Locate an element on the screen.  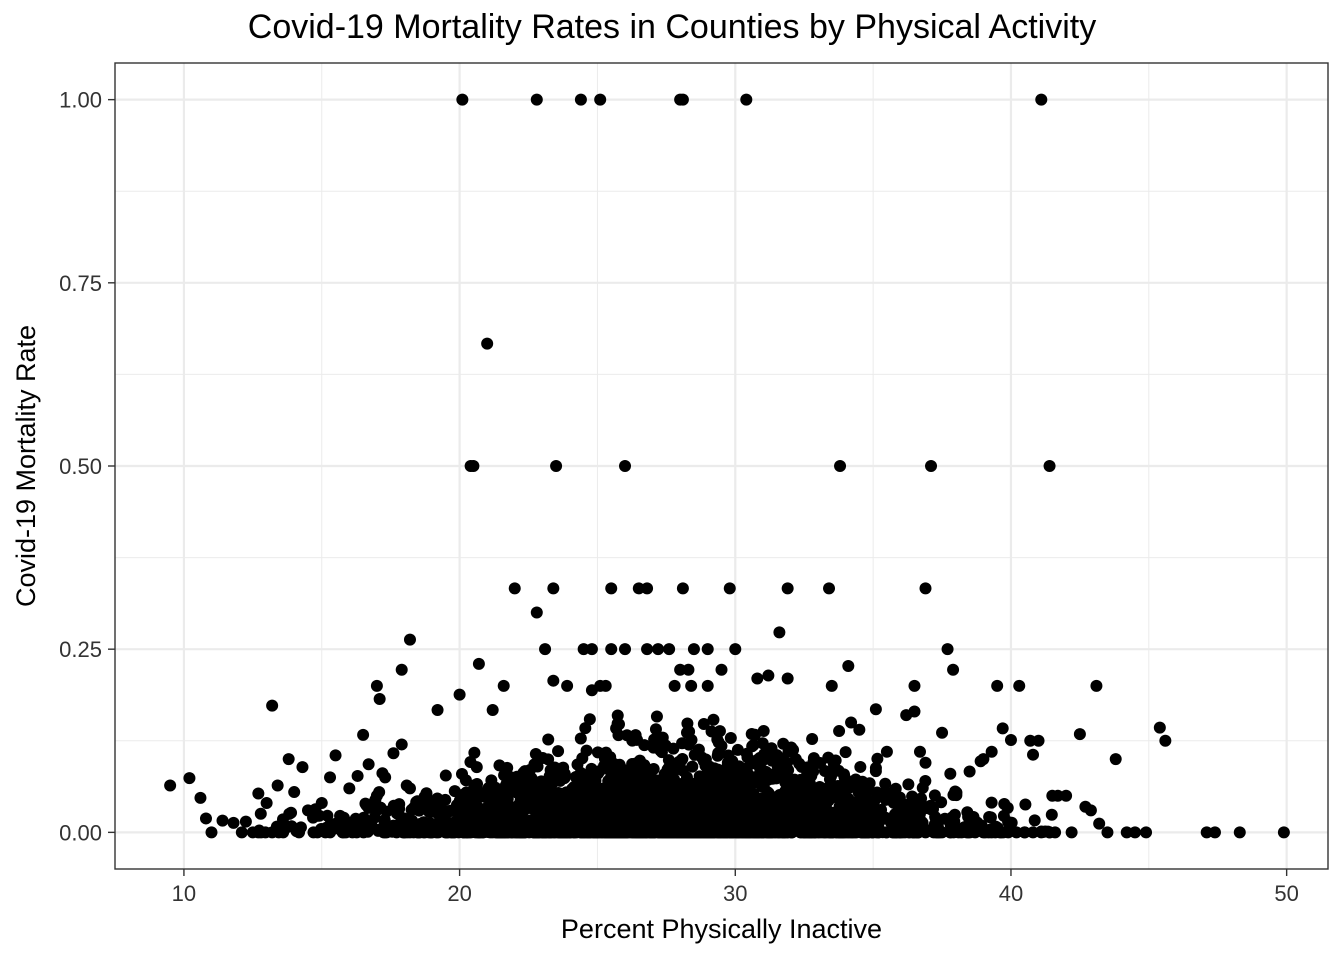
x-tick-label: 20 is located at coordinates (459, 893).